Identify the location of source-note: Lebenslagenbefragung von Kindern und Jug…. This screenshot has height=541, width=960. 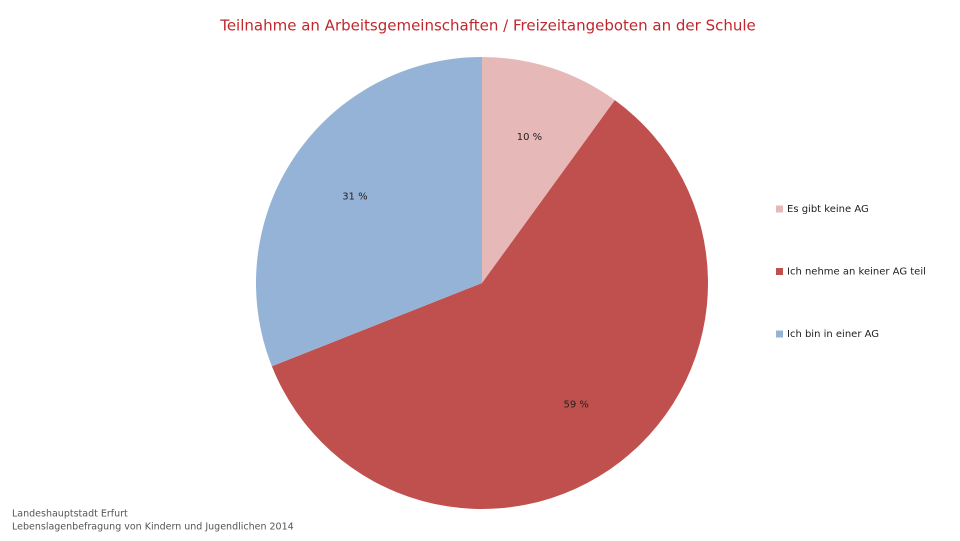
(153, 527).